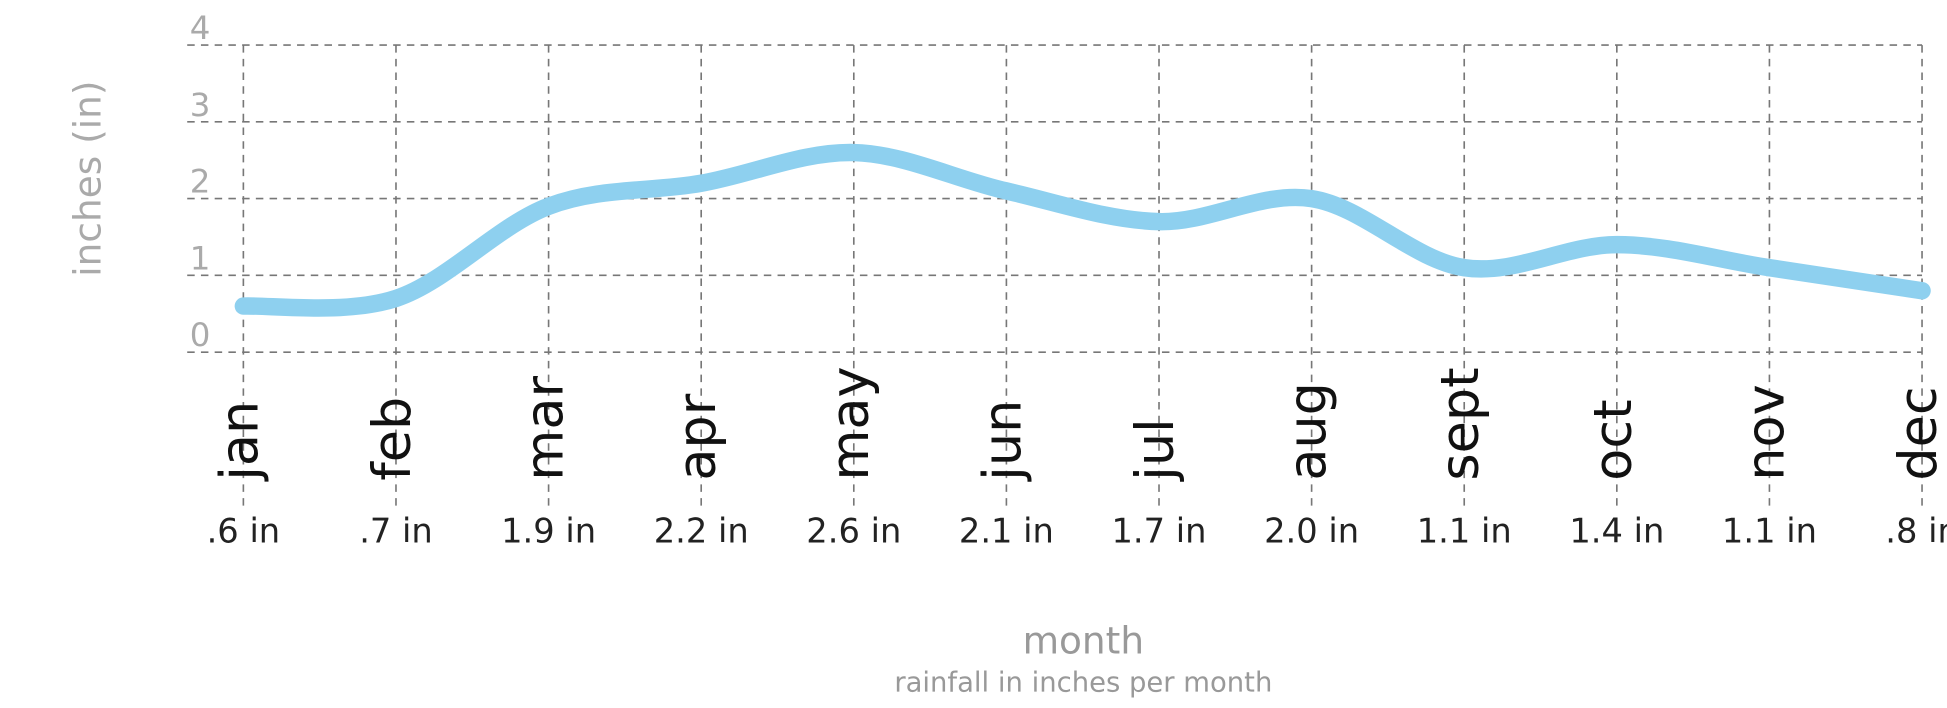  What do you see at coordinates (1006, 531) in the screenshot?
I see `value-label: 2.1 in` at bounding box center [1006, 531].